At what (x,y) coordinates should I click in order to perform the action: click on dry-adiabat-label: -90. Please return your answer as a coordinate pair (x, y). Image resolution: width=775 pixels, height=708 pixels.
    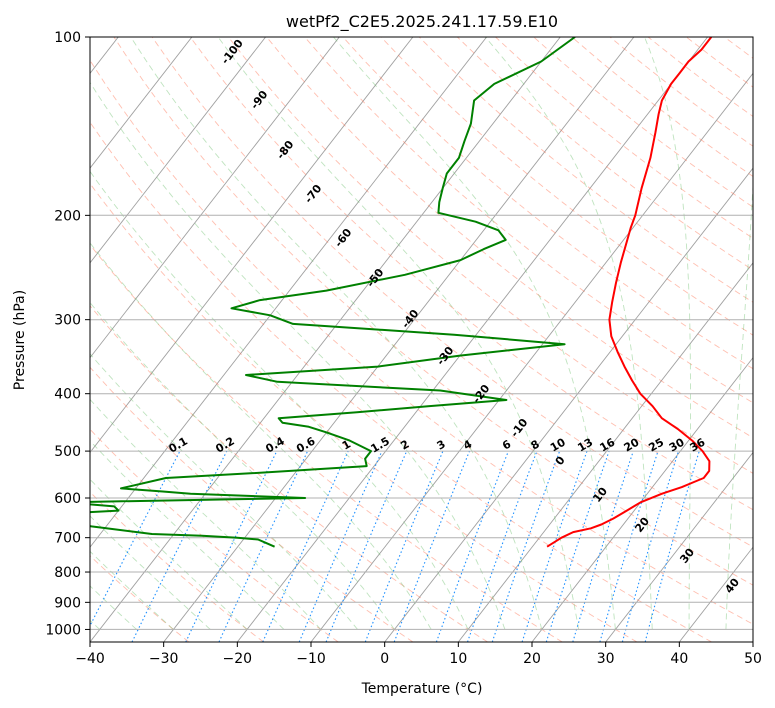
    Looking at the image, I should click on (259, 100).